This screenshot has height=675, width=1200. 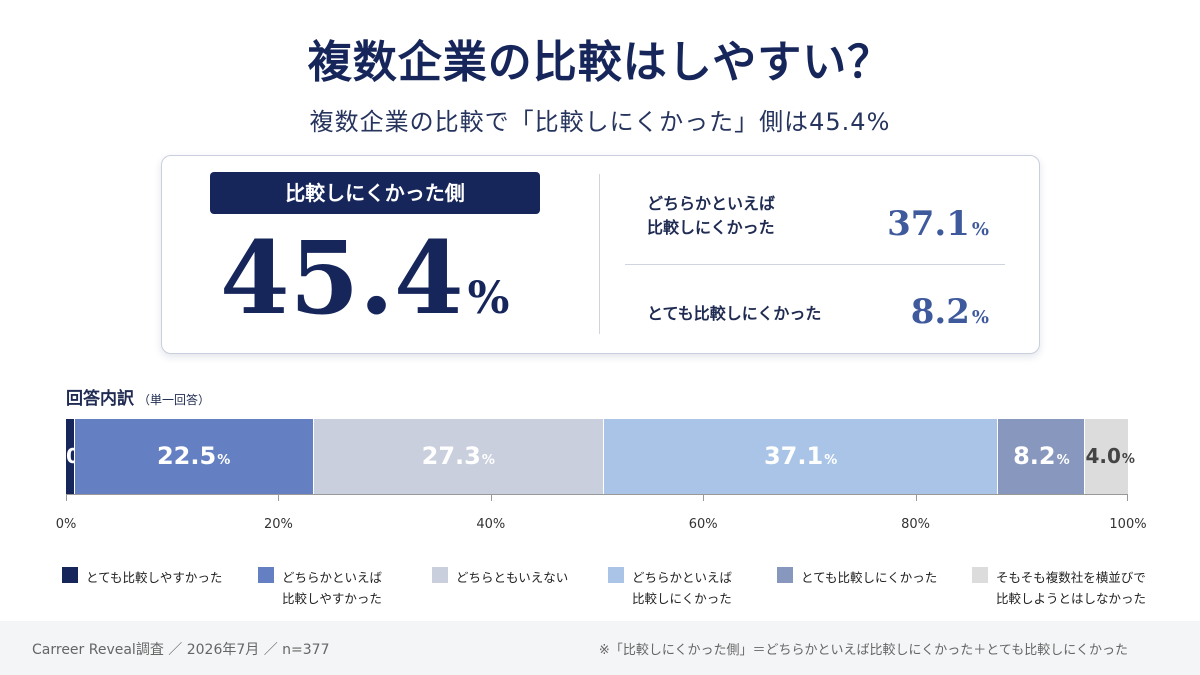 I want to click on breakdown-value-2-percent: %, so click(x=980, y=317).